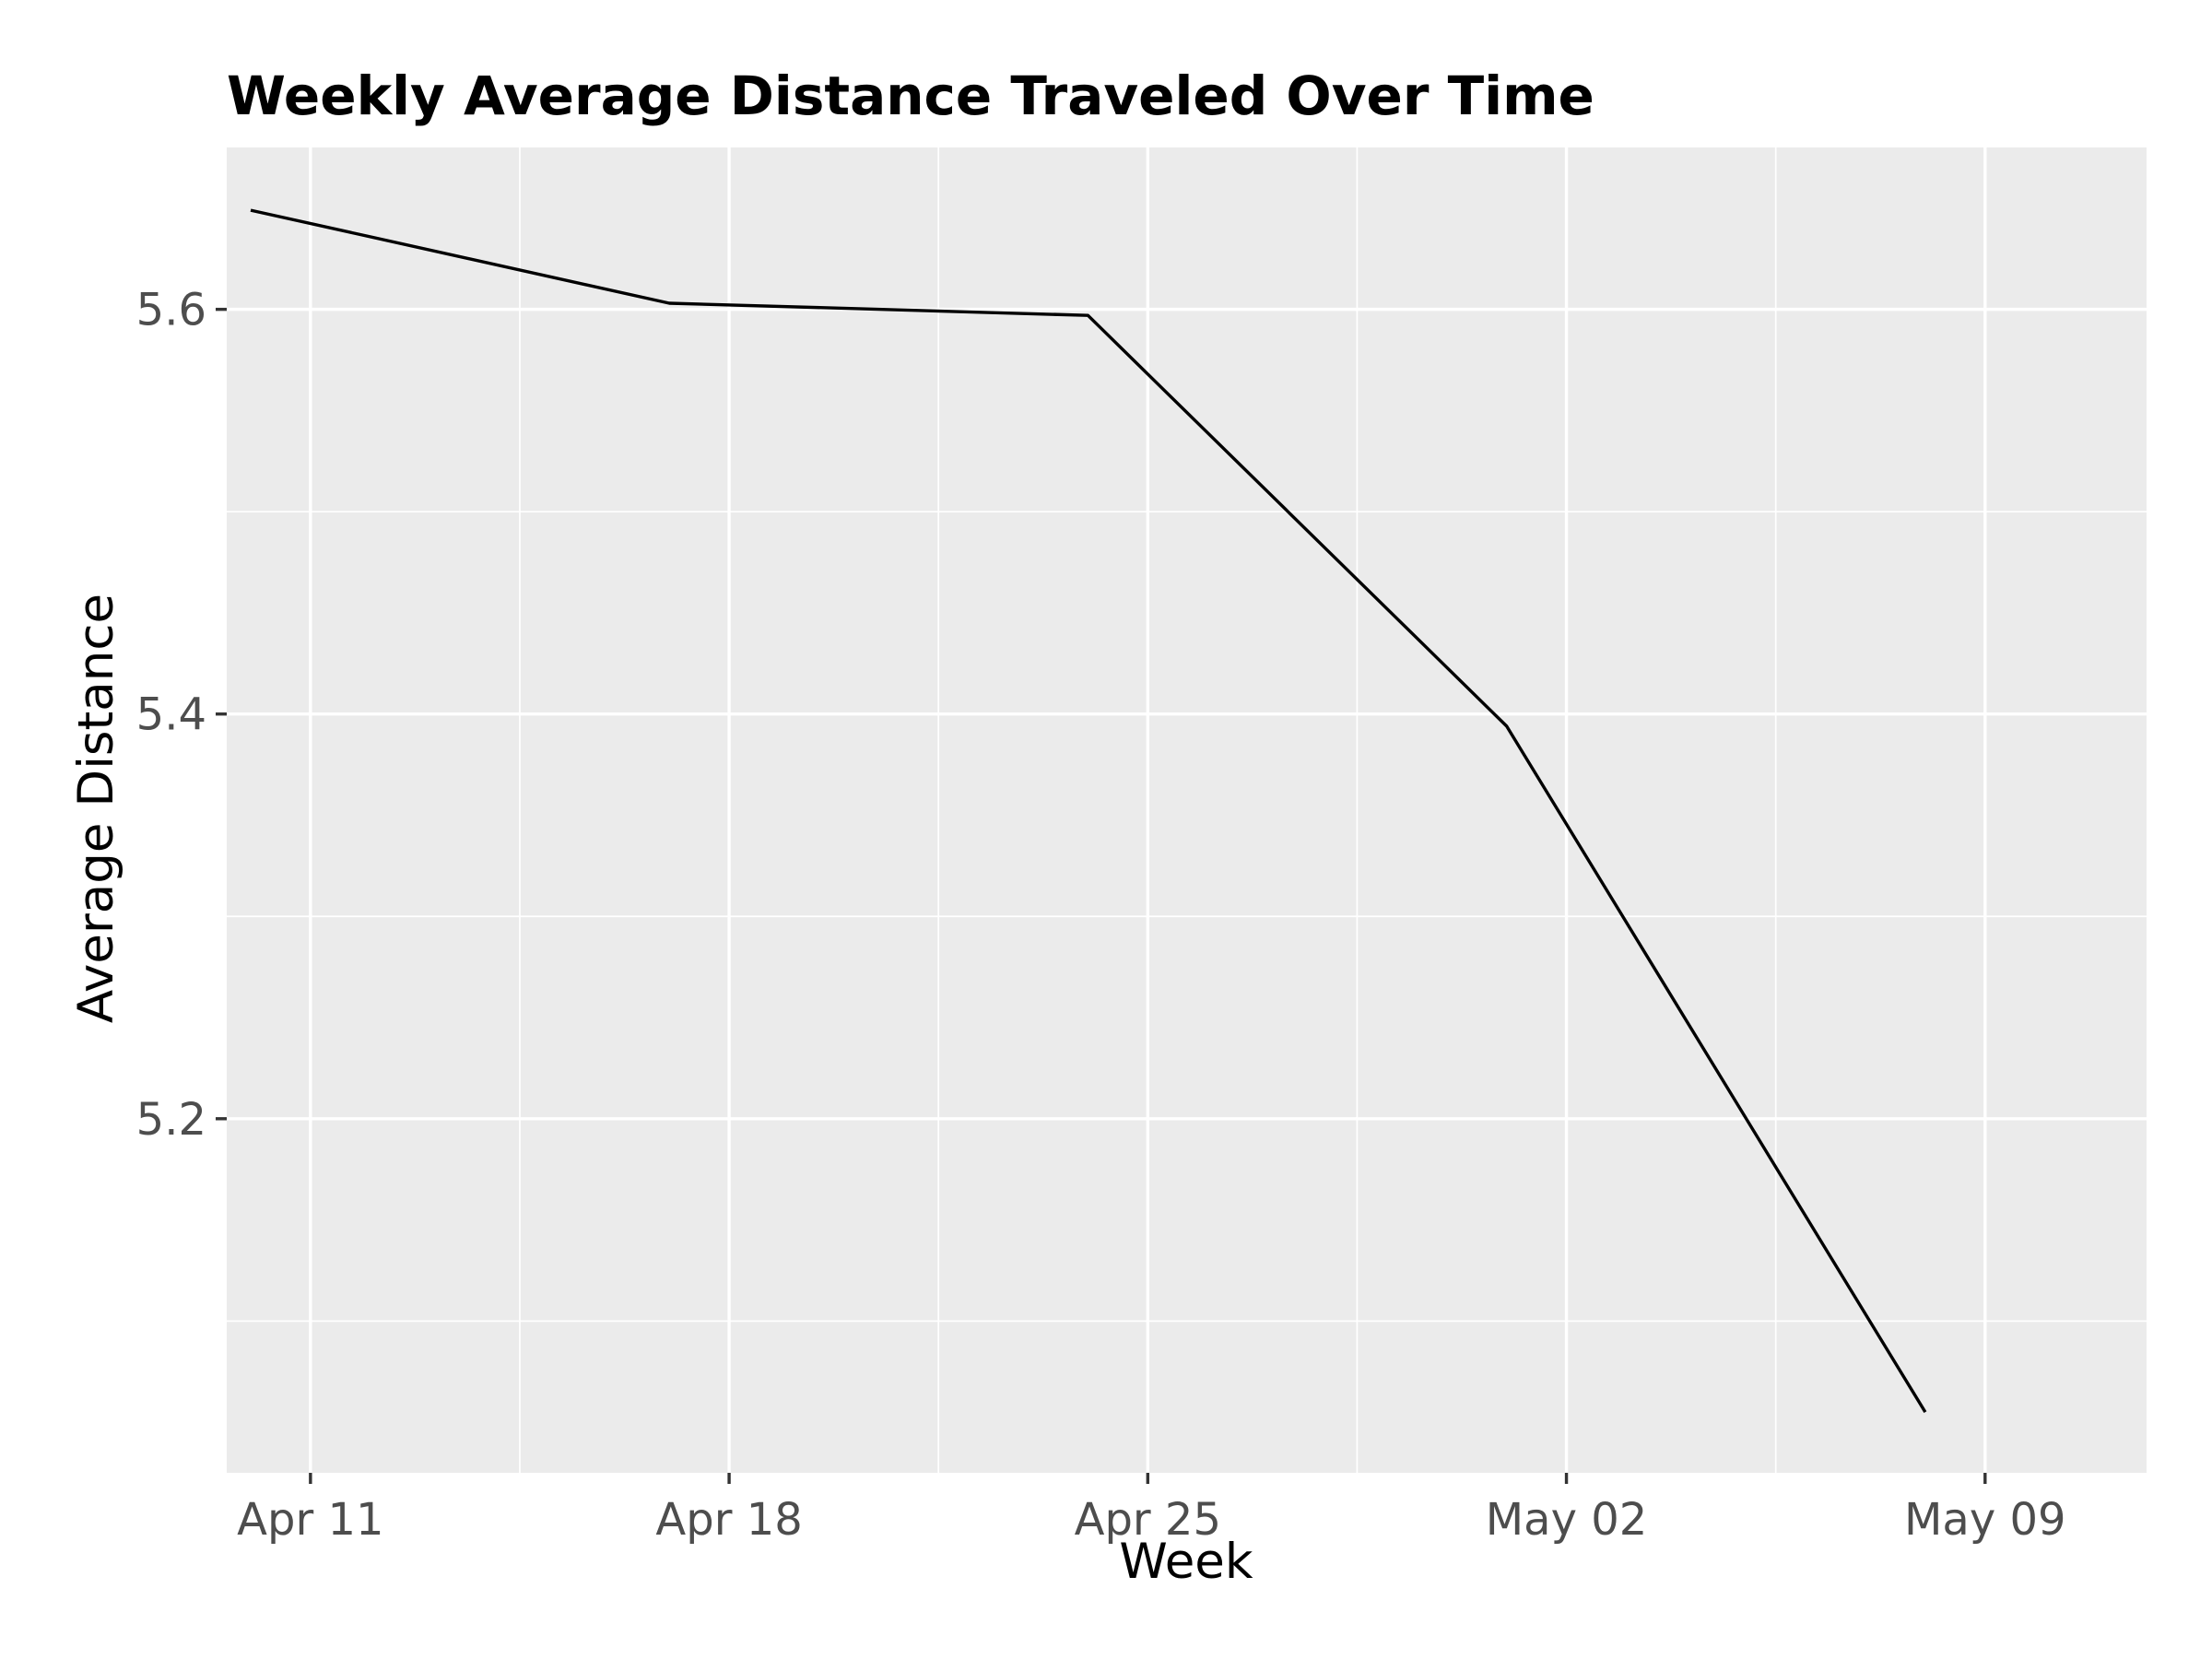  Describe the element at coordinates (171, 310) in the screenshot. I see `y-tick-label: 5.6` at that location.